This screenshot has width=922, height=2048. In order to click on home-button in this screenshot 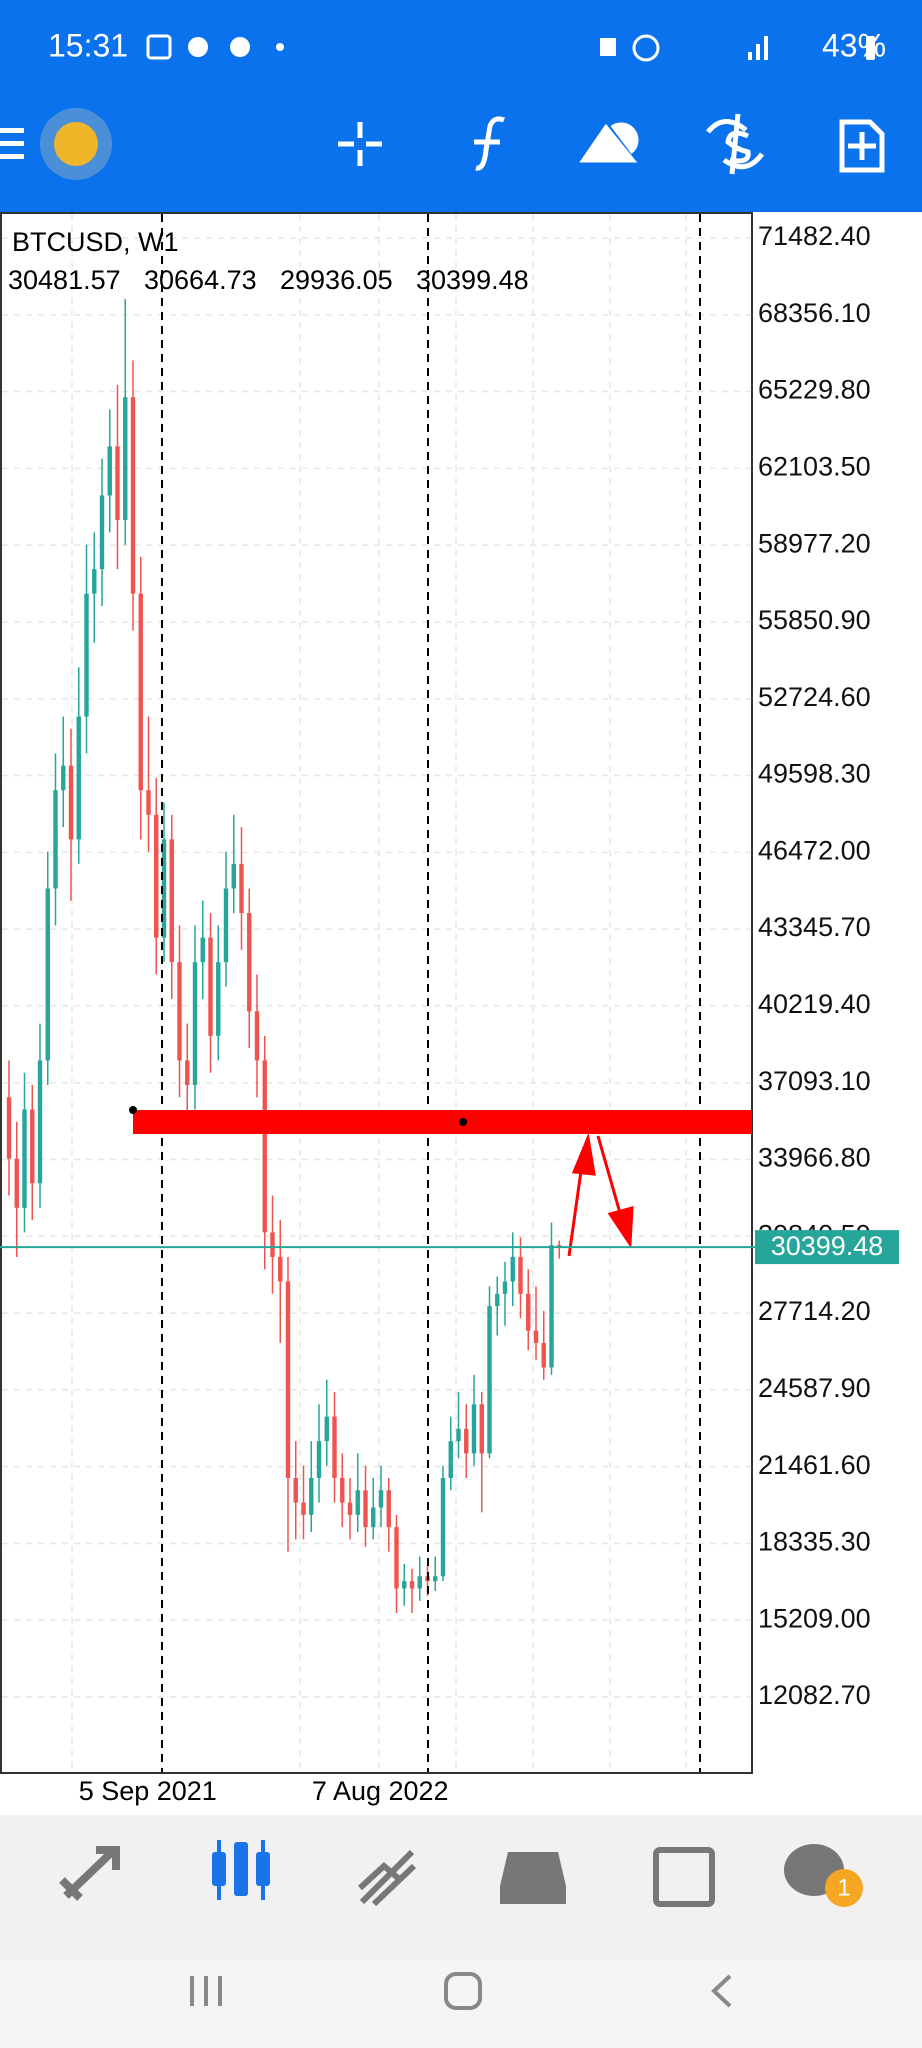, I will do `click(463, 1991)`.